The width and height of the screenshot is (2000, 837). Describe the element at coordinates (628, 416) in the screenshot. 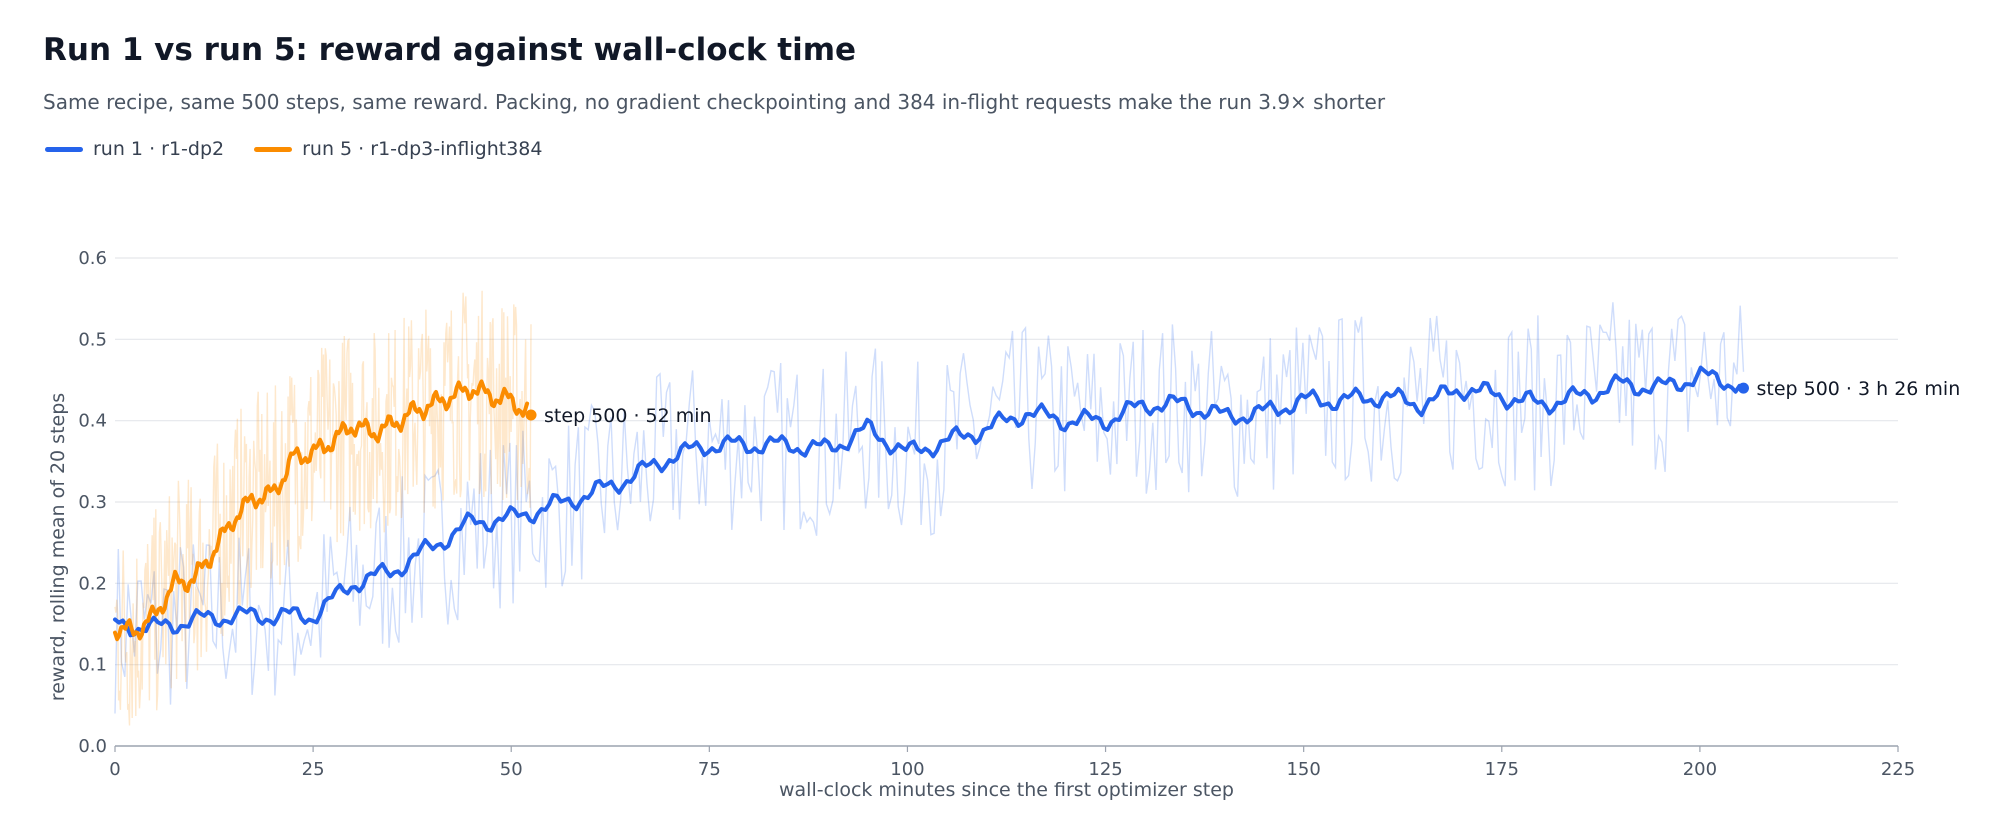

I see `end-label-run-5: step 500 · 52 min` at that location.